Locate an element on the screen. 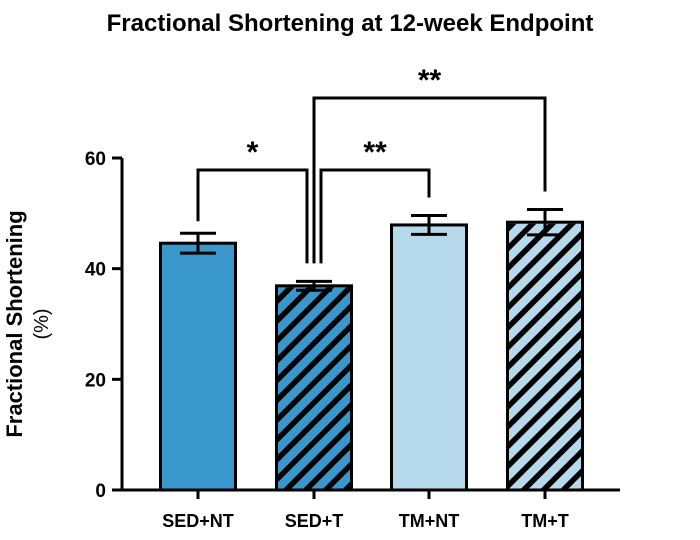 The image size is (700, 540). significance-label: * is located at coordinates (253, 152).